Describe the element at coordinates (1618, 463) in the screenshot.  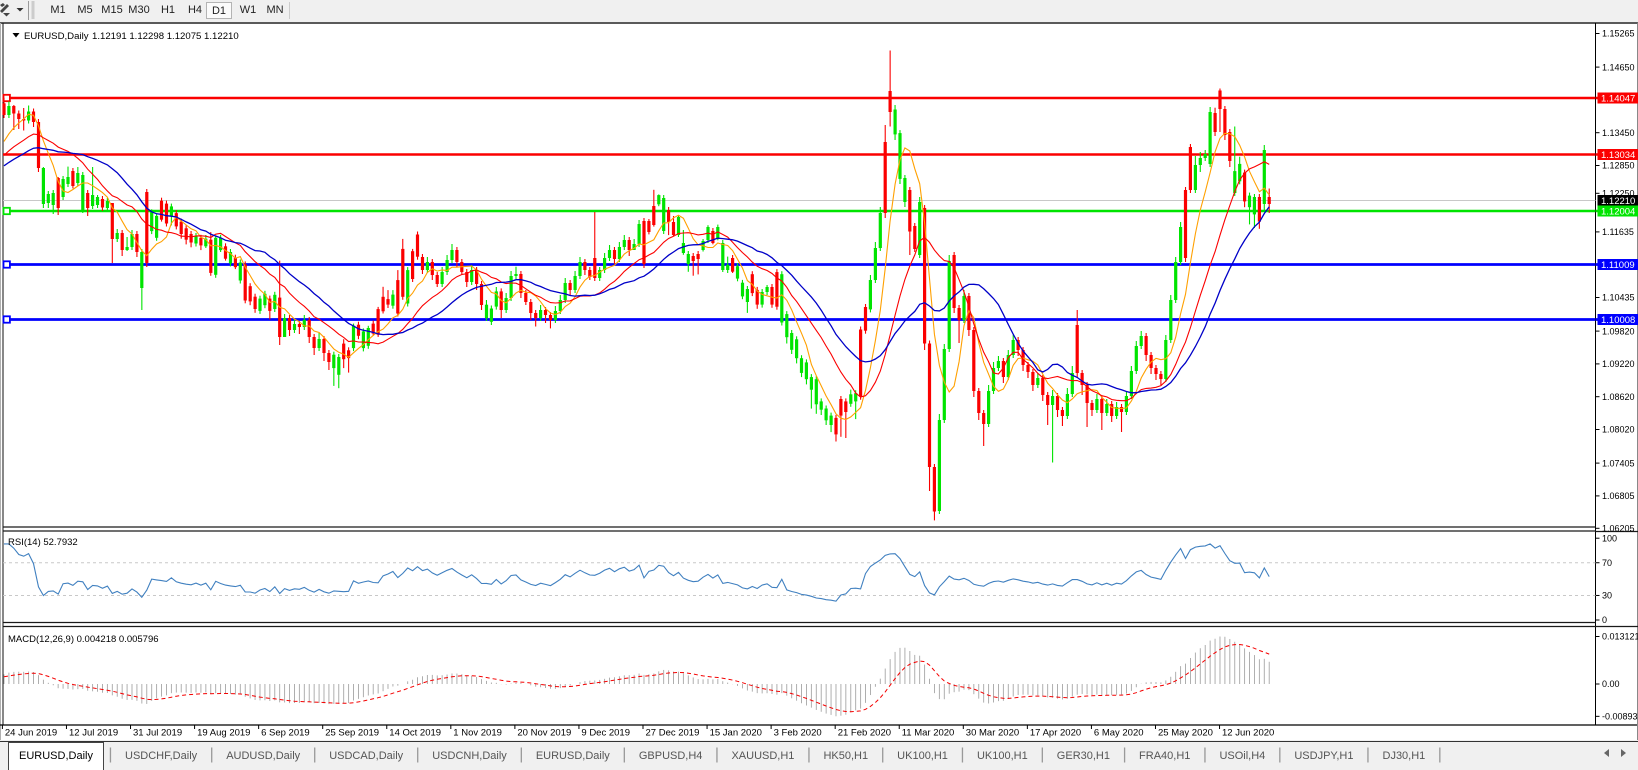
I see `svg-text: 1.07405` at that location.